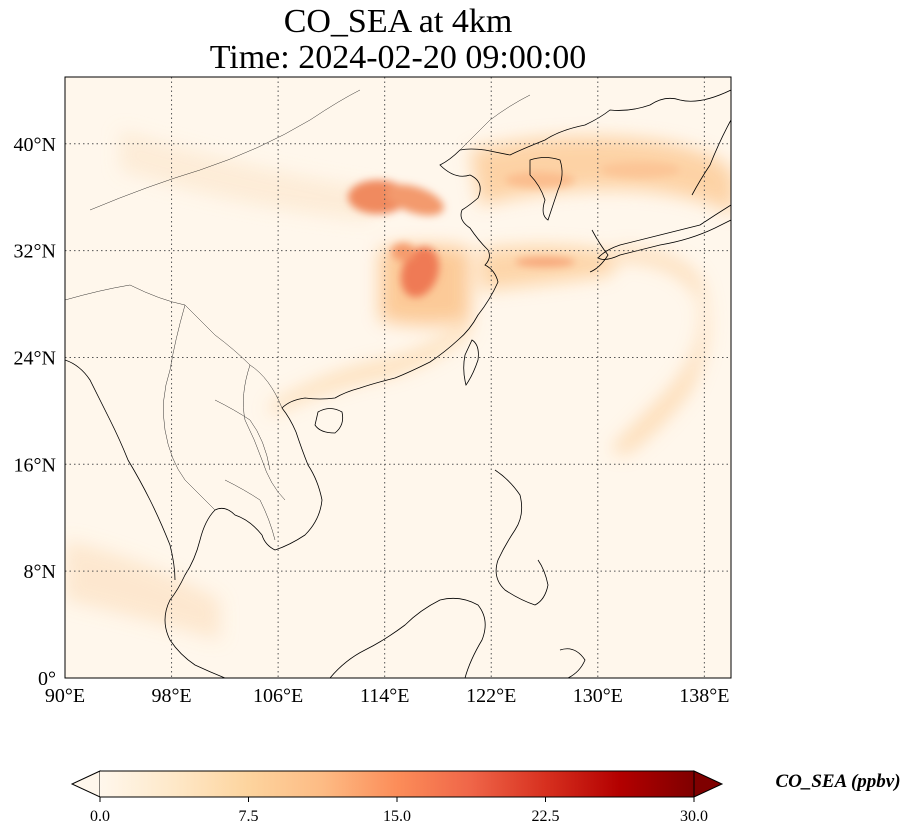 The width and height of the screenshot is (916, 836). What do you see at coordinates (292, 479) in the screenshot?
I see `vietnam-coast` at bounding box center [292, 479].